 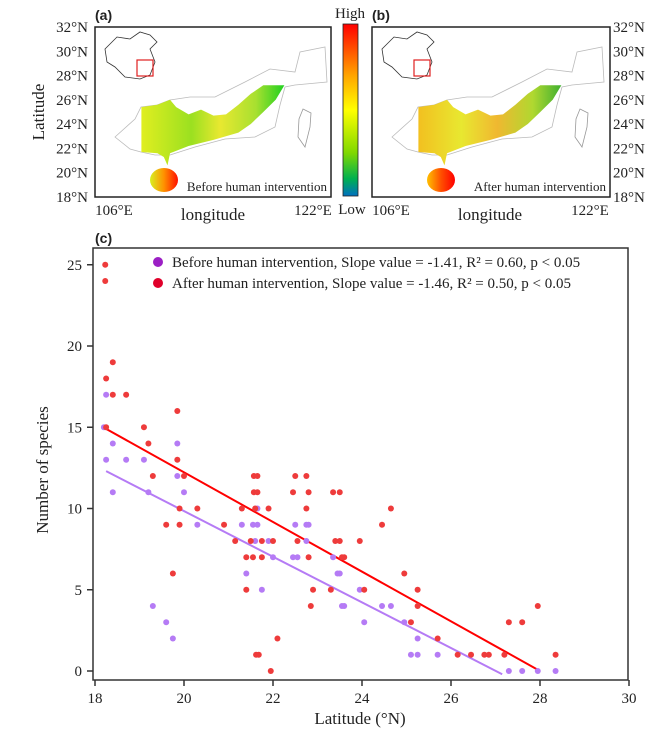 What do you see at coordinates (350, 14) in the screenshot?
I see `colorbar-high-label: High` at bounding box center [350, 14].